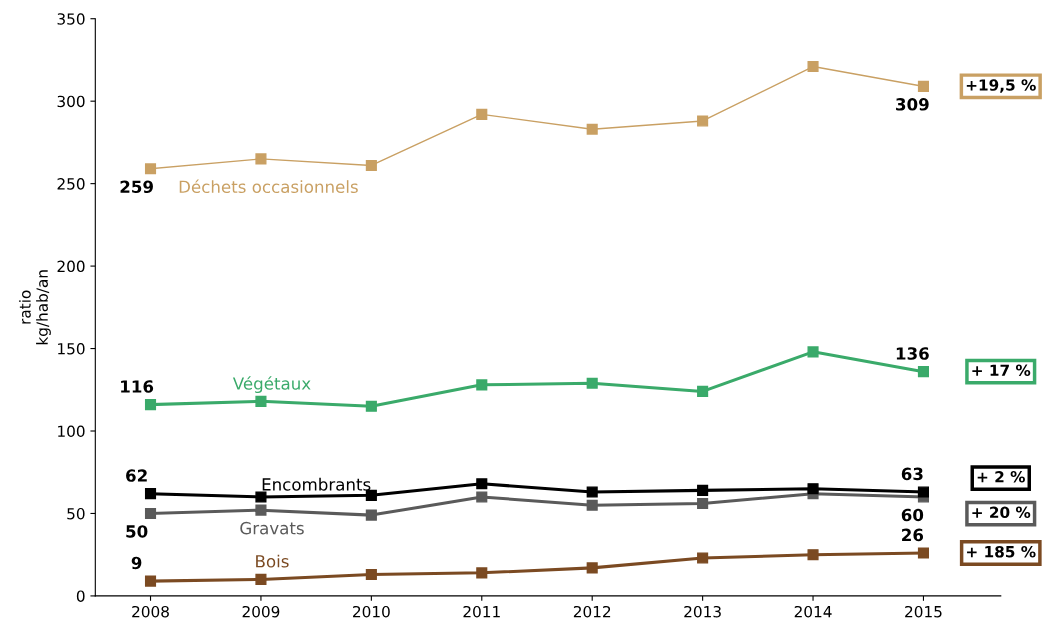 This screenshot has height=624, width=1059. I want to click on x-tick-label: 2015, so click(923, 611).